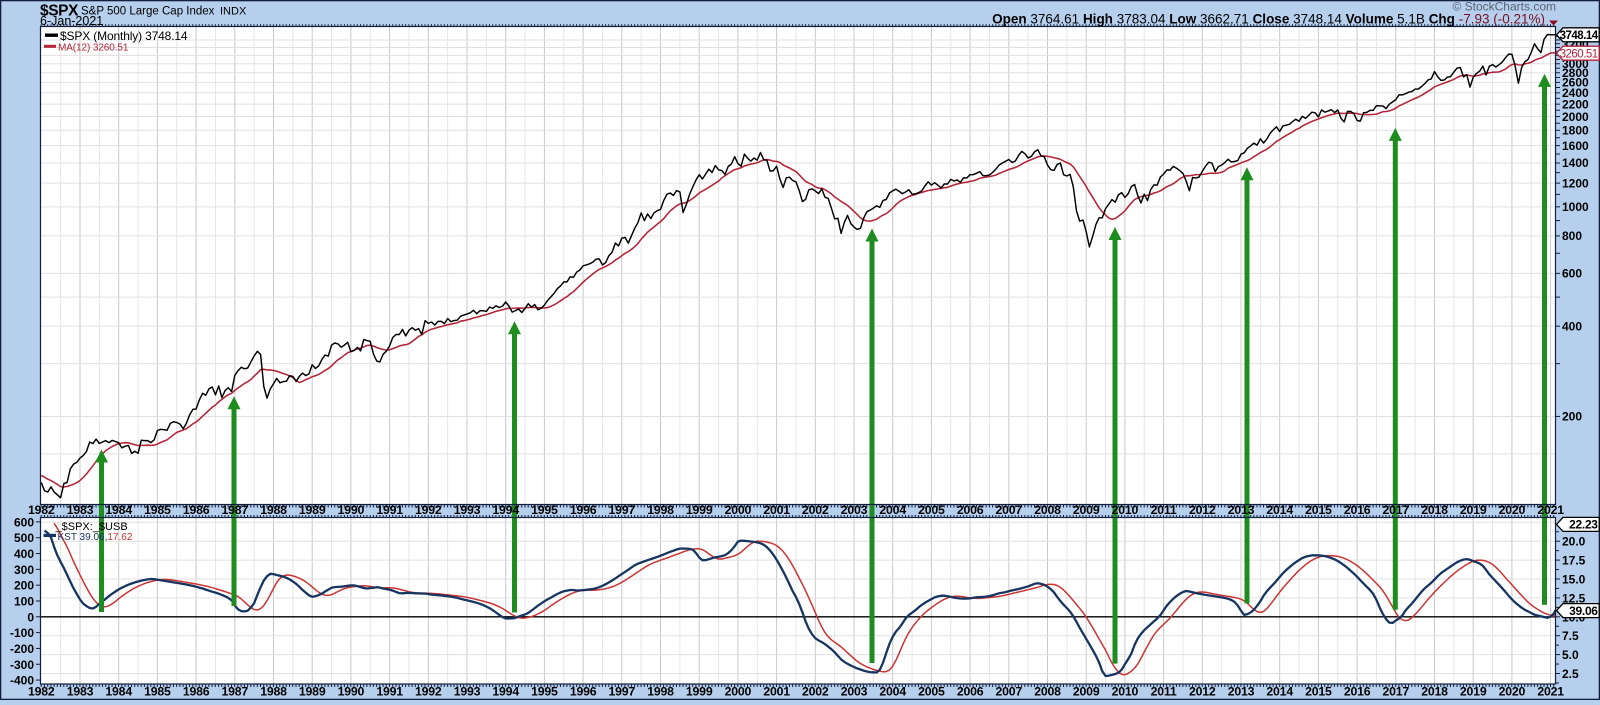 The image size is (1600, 705). I want to click on svg-text: 2800, so click(1575, 73).